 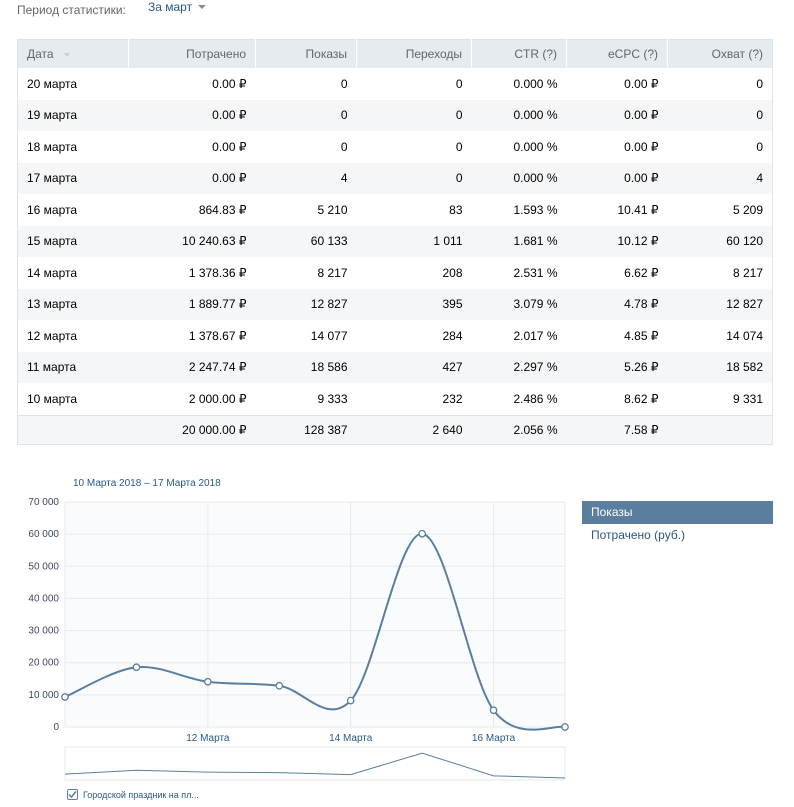 I want to click on table-cell: 208, so click(x=452, y=272).